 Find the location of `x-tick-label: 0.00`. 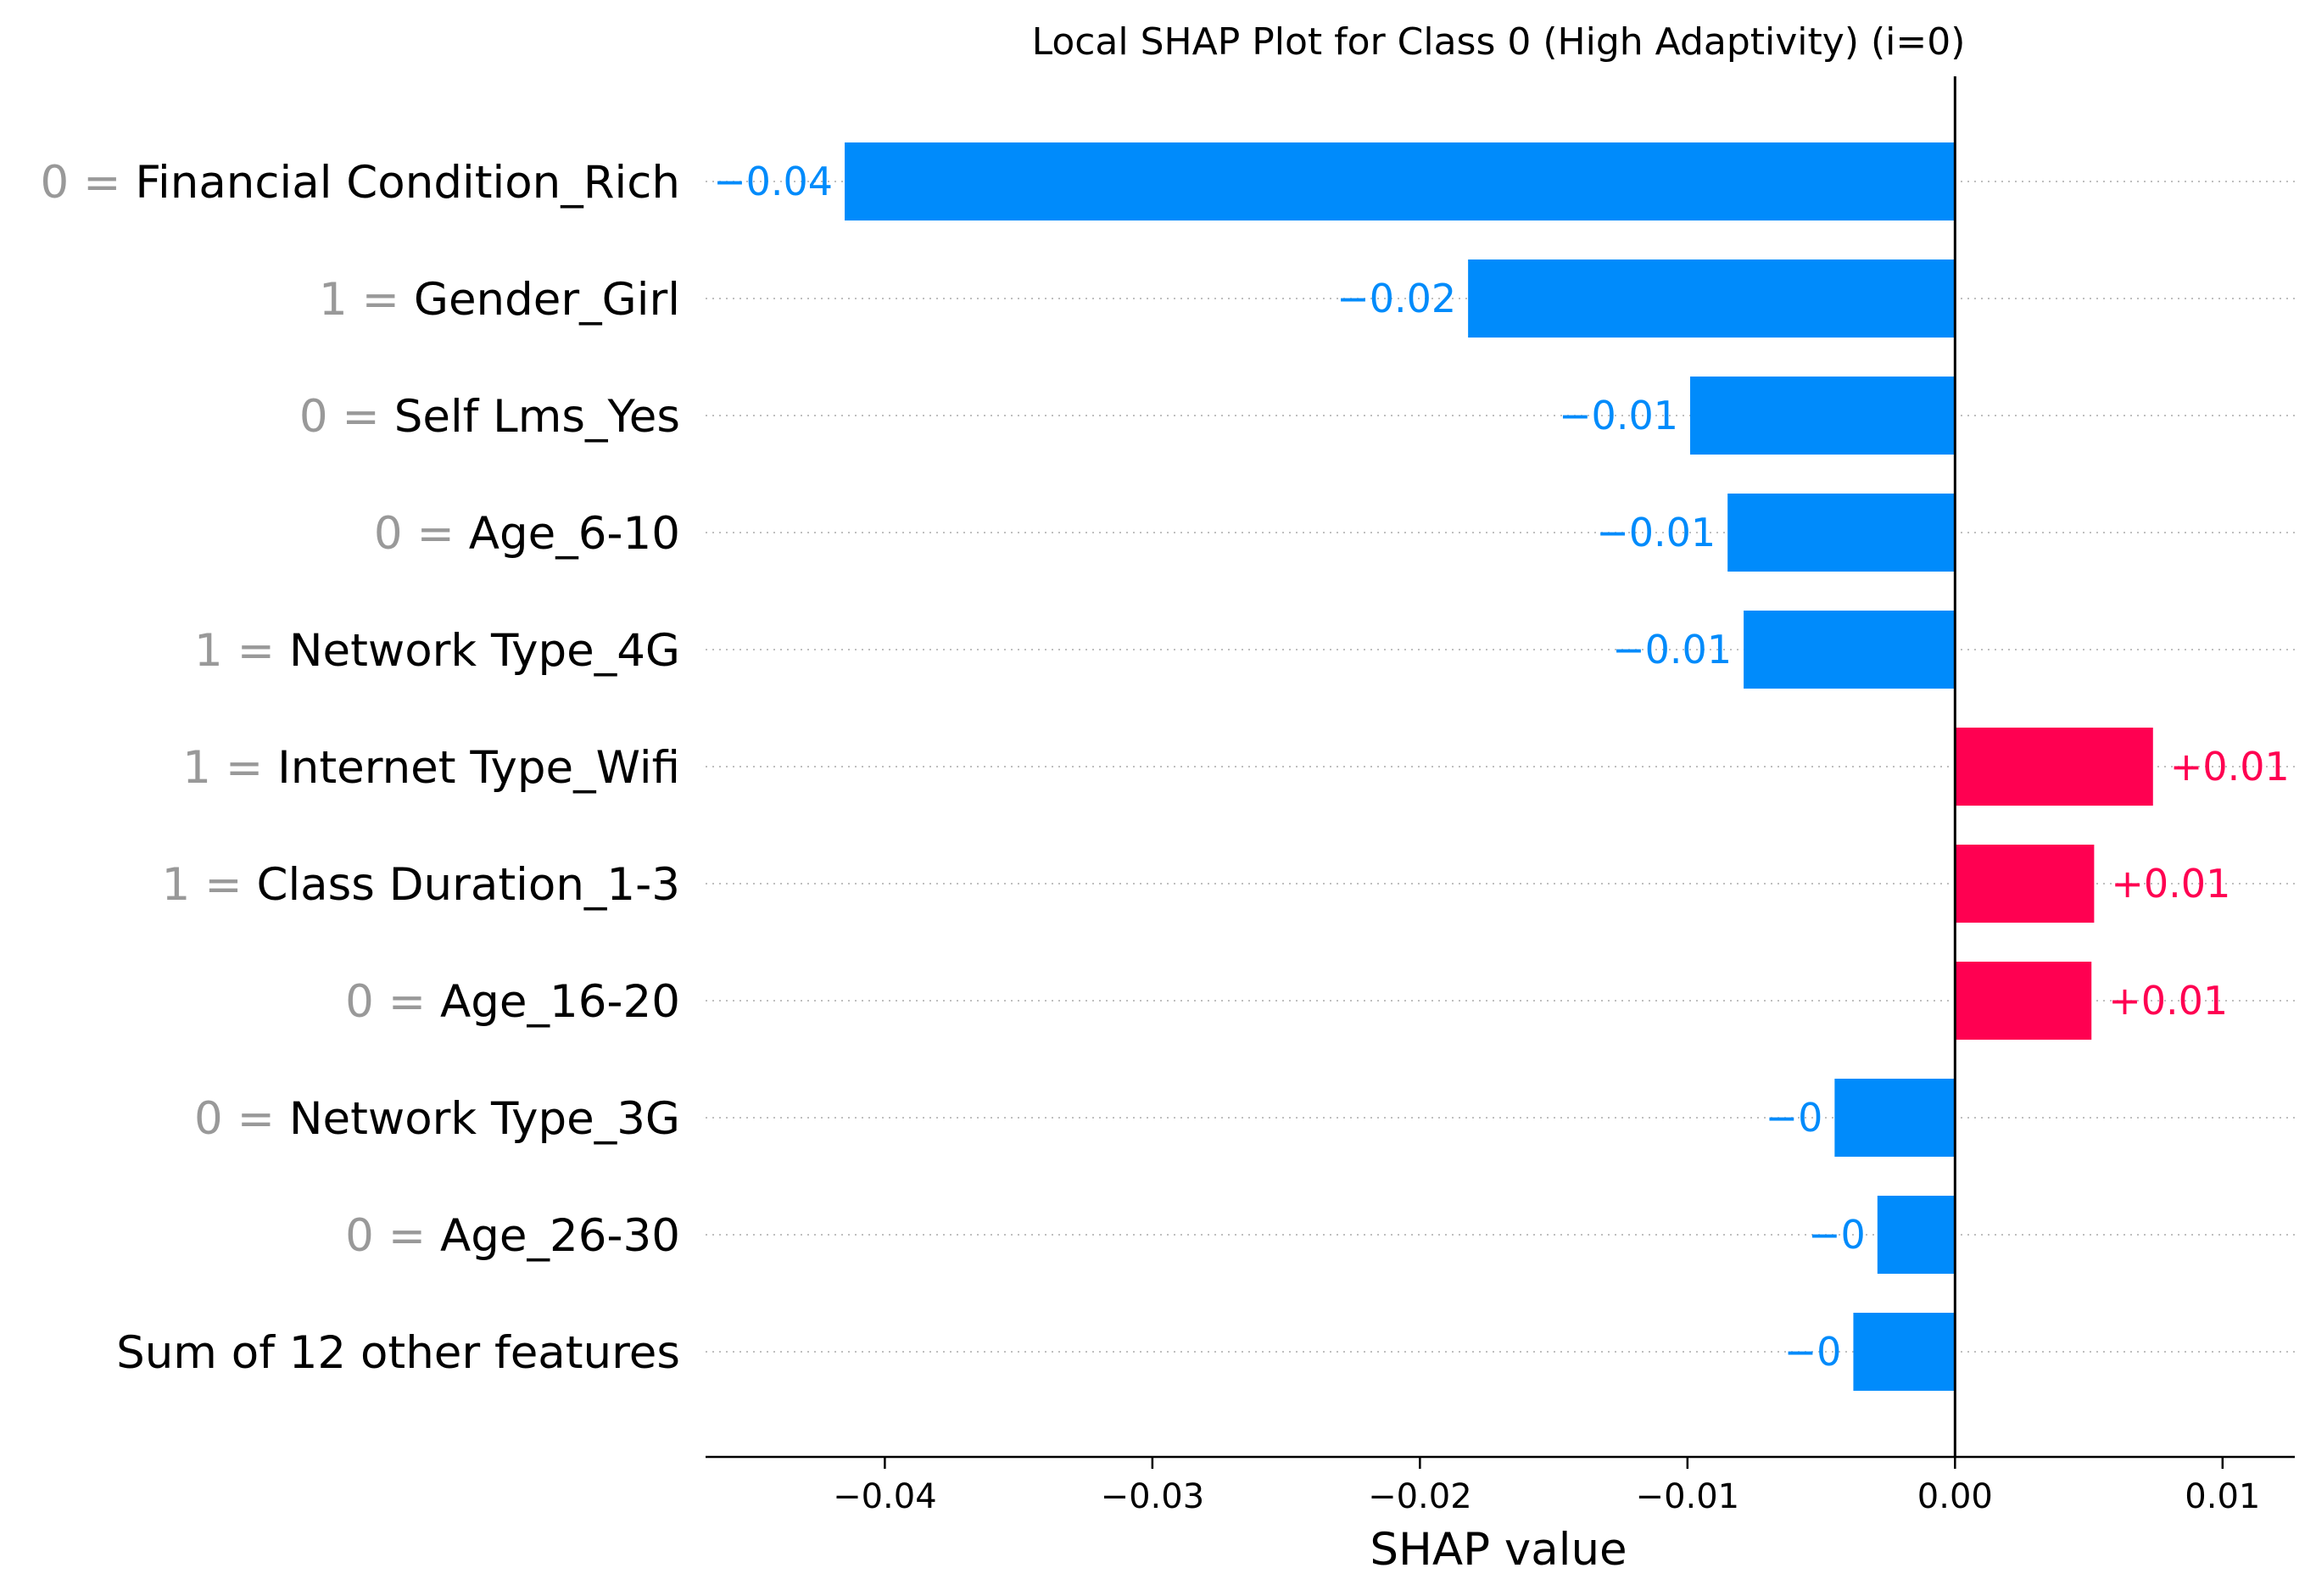

x-tick-label: 0.00 is located at coordinates (1955, 1496).